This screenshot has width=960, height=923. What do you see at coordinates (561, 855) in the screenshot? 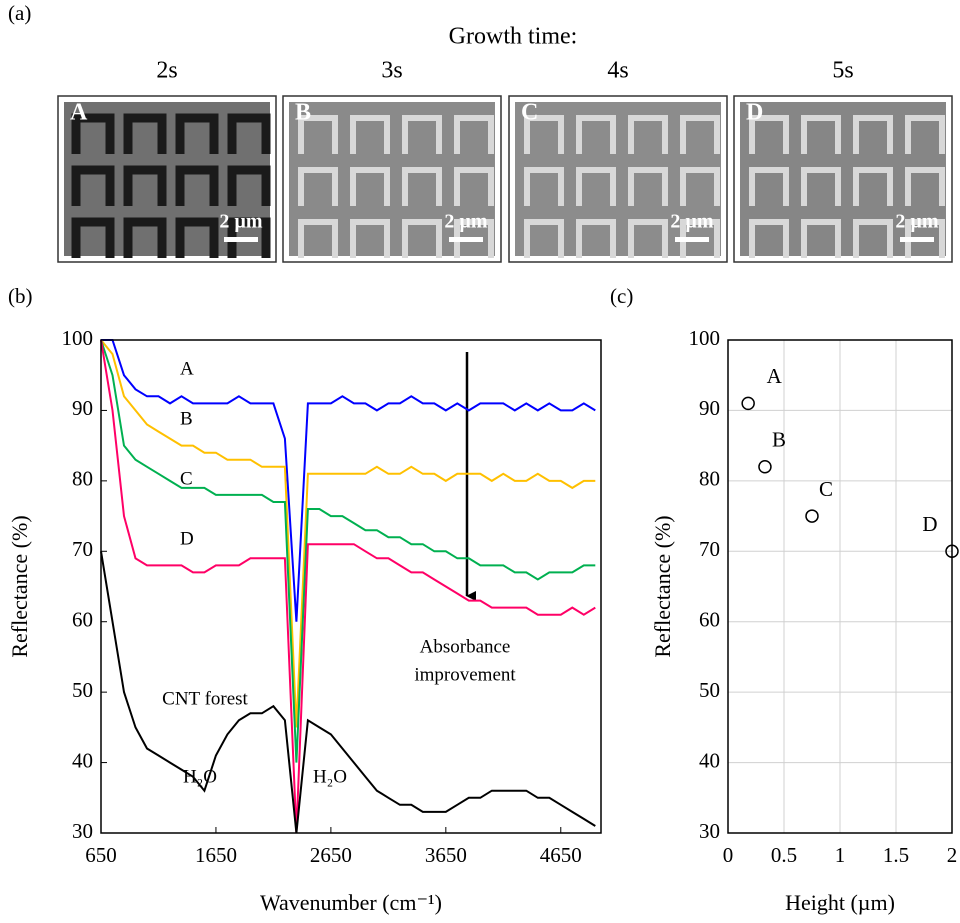
I see `x-tick-label: 4650` at bounding box center [561, 855].